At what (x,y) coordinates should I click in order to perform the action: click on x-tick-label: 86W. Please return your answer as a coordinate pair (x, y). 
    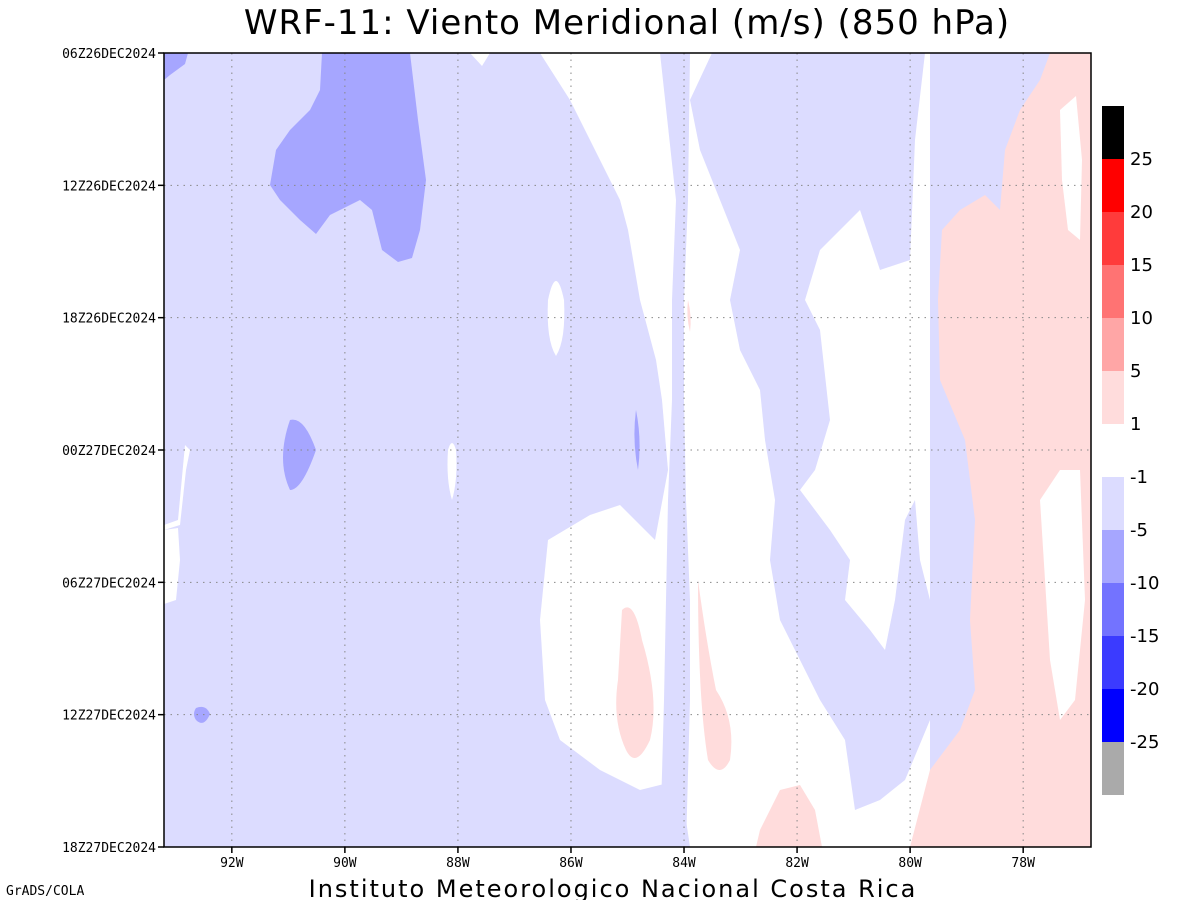
    Looking at the image, I should click on (571, 863).